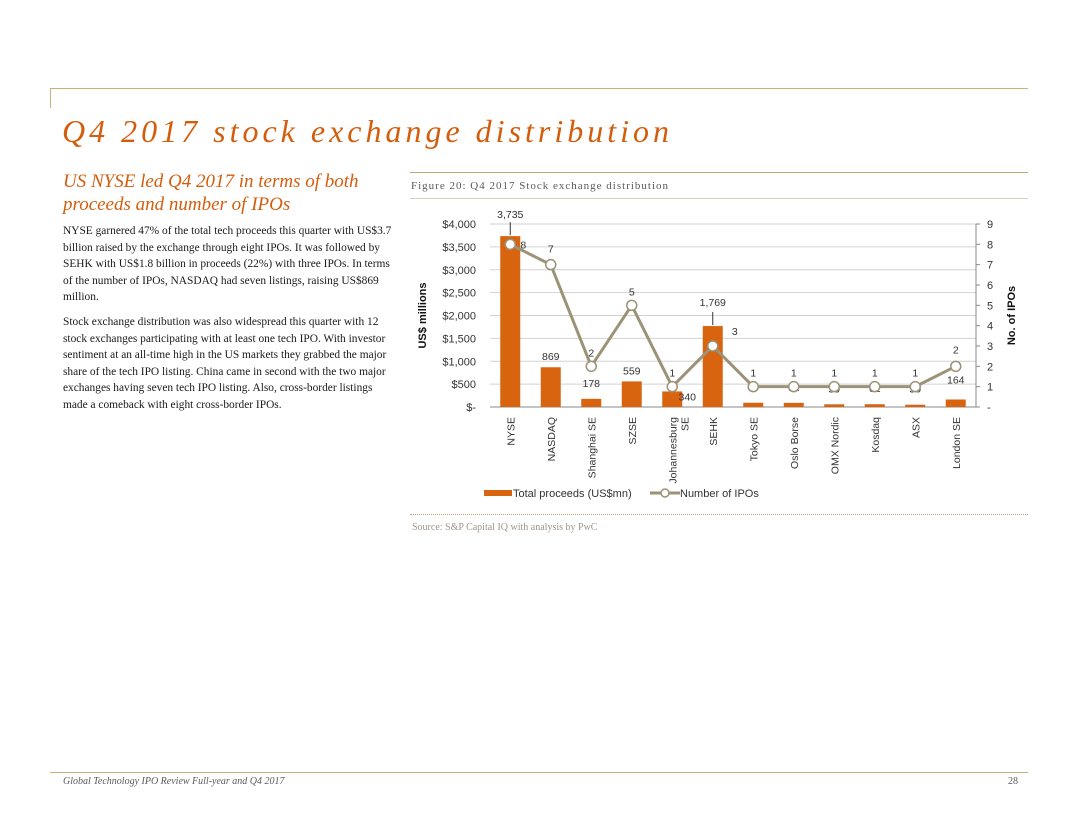 This screenshot has width=1080, height=835. Describe the element at coordinates (989, 408) in the screenshot. I see `y-right-tick-label: -` at that location.